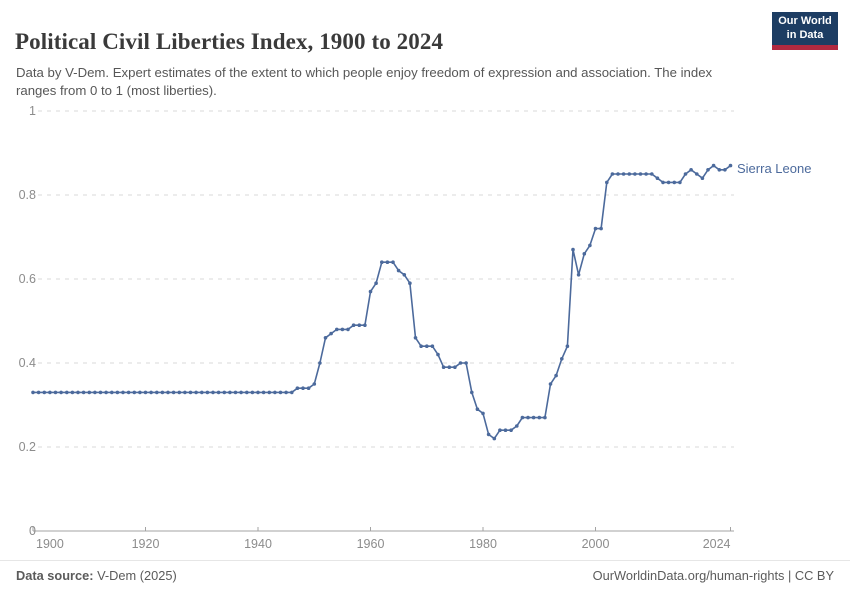  I want to click on y-tick-label: 1, so click(32, 111).